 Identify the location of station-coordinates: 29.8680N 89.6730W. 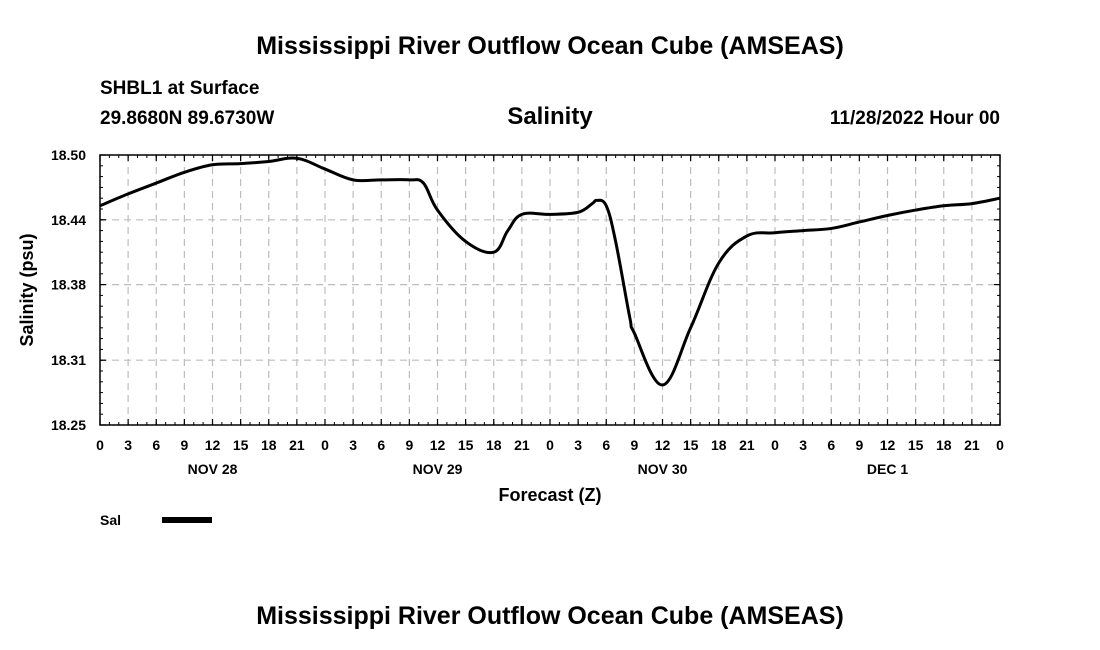
(187, 118).